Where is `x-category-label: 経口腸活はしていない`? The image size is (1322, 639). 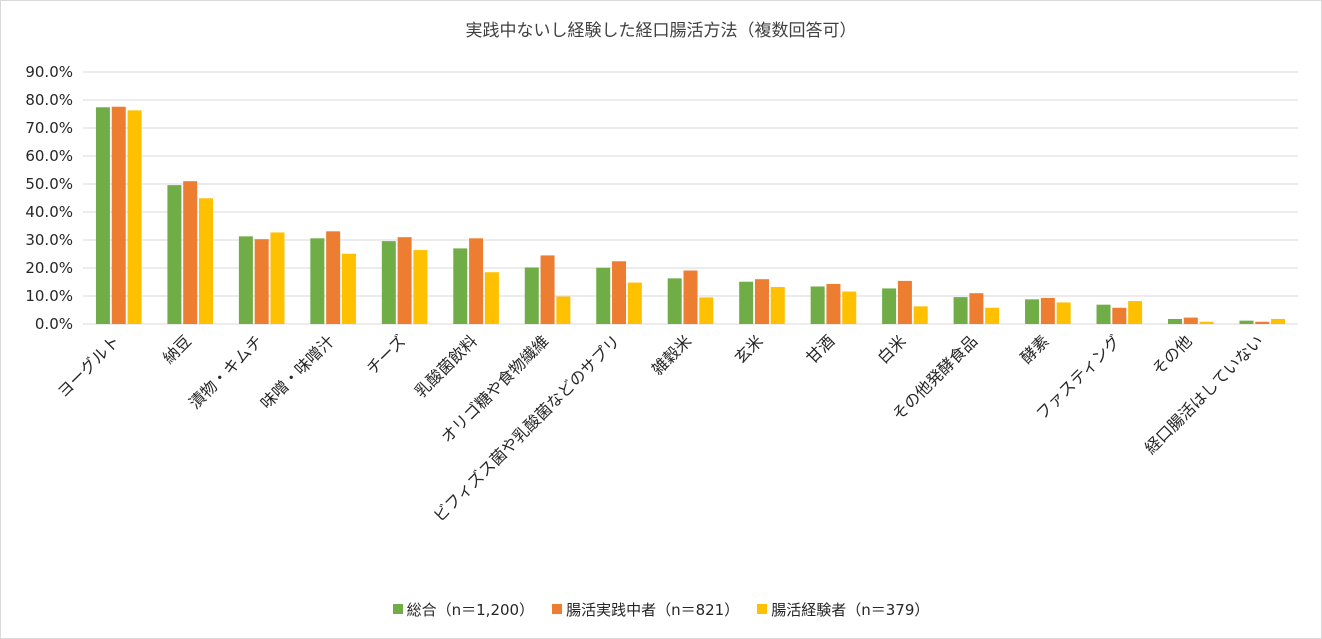 x-category-label: 経口腸活はしていない is located at coordinates (1204, 394).